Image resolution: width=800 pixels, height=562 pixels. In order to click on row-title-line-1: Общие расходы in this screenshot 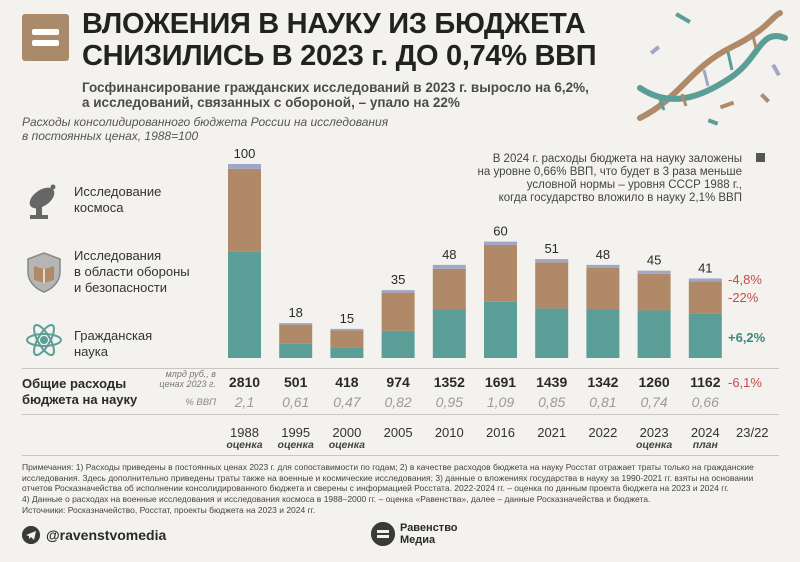, I will do `click(74, 383)`.